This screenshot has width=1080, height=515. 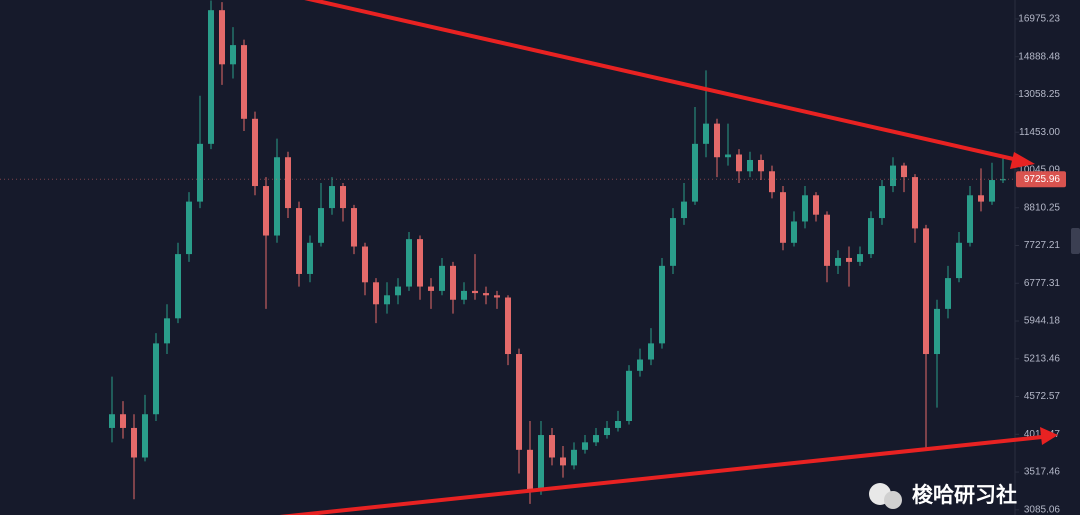 I want to click on y-tick-label: 11453.00, so click(x=1039, y=132).